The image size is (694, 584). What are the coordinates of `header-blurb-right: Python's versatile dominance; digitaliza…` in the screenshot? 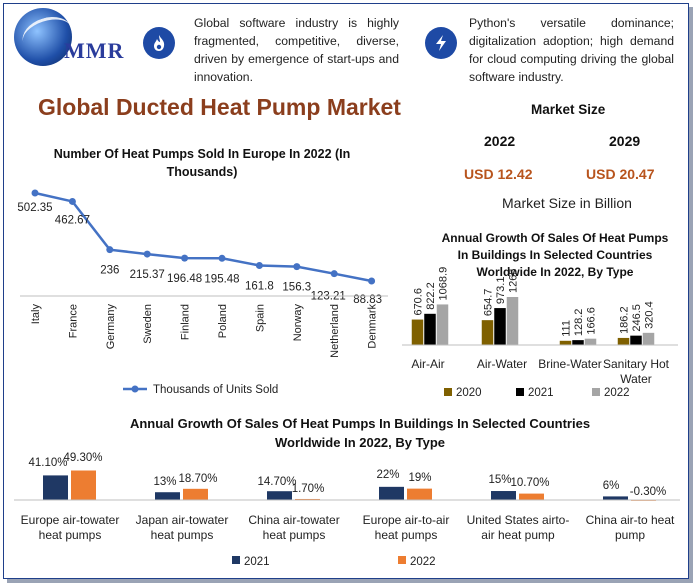 It's located at (571, 50).